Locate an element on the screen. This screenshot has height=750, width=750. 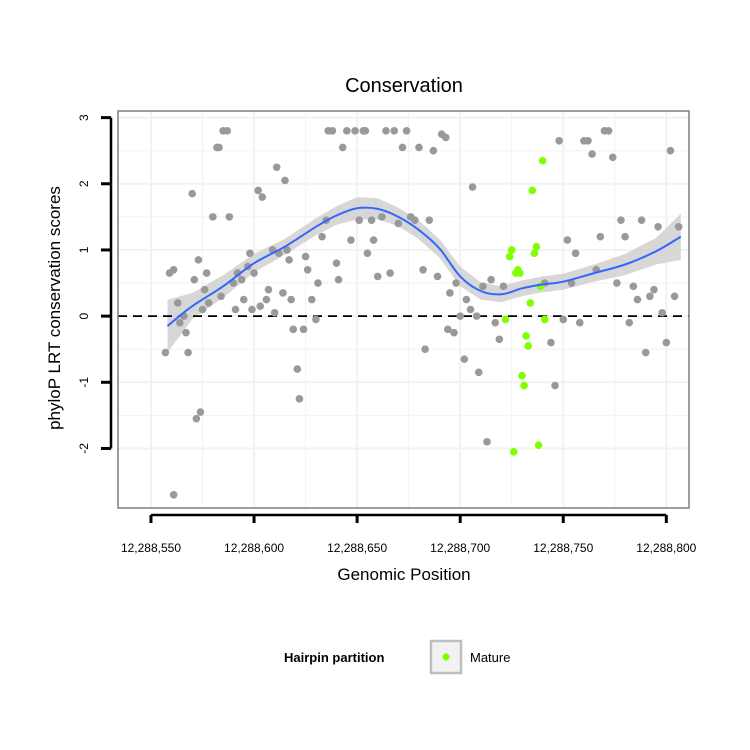
smooth-line-layer is located at coordinates (424, 266).